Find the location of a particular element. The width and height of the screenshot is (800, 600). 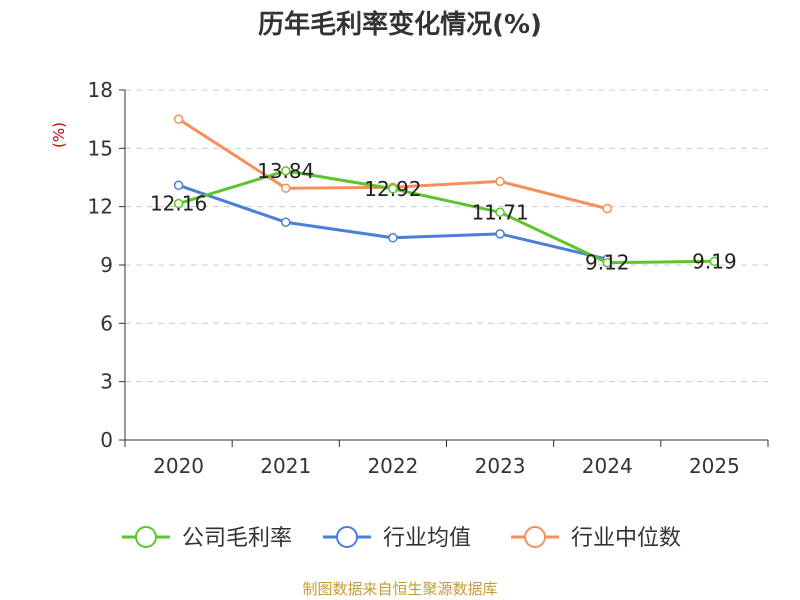

data-point-s1-2023 is located at coordinates (500, 212).